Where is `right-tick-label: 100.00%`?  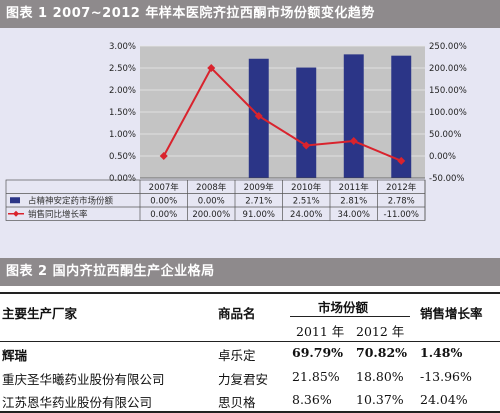 right-tick-label: 100.00% is located at coordinates (448, 113).